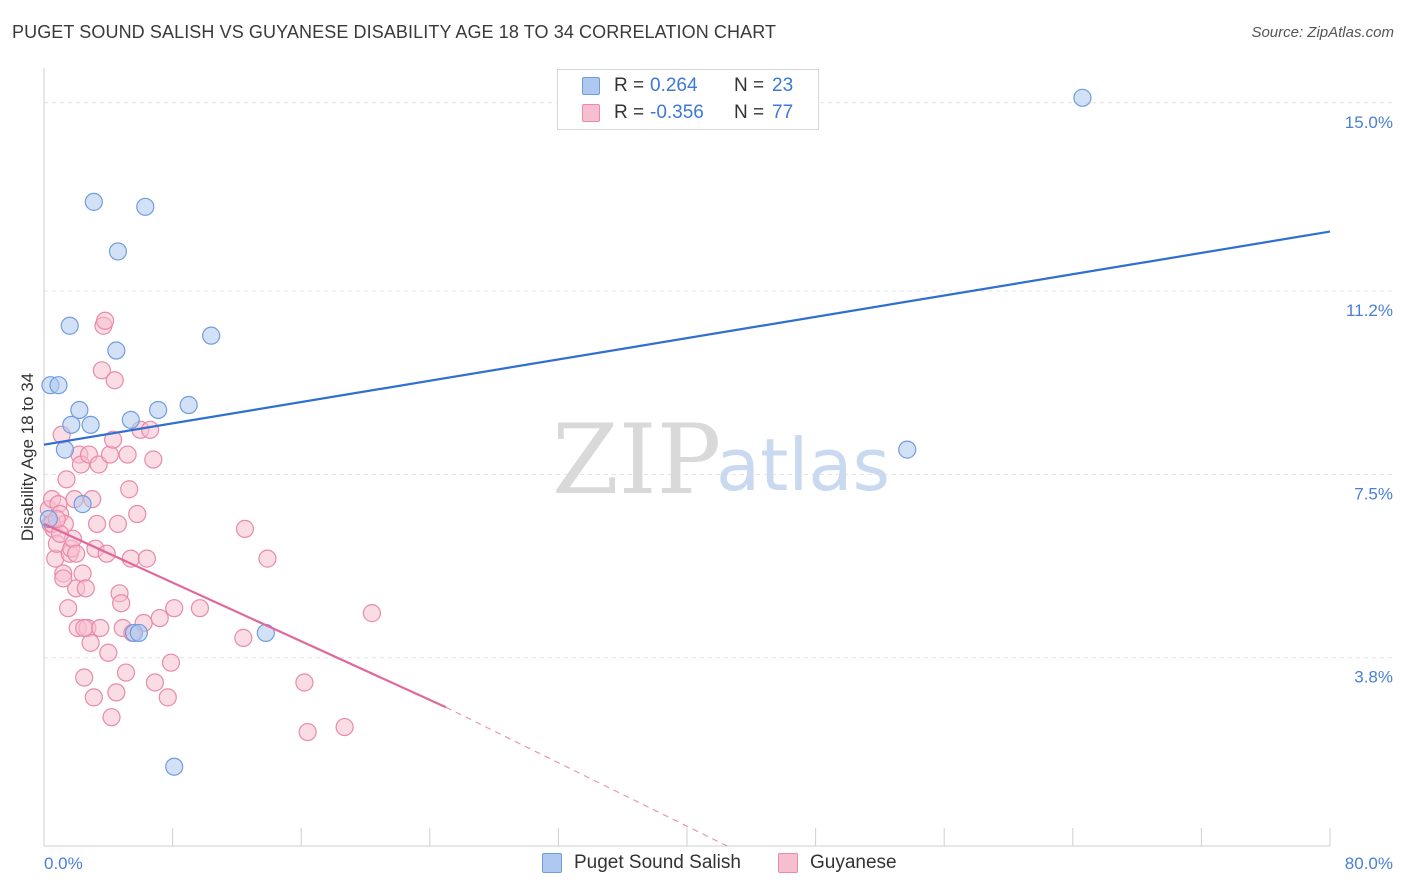  I want to click on y-tick-label: 11.2%, so click(1369, 310).